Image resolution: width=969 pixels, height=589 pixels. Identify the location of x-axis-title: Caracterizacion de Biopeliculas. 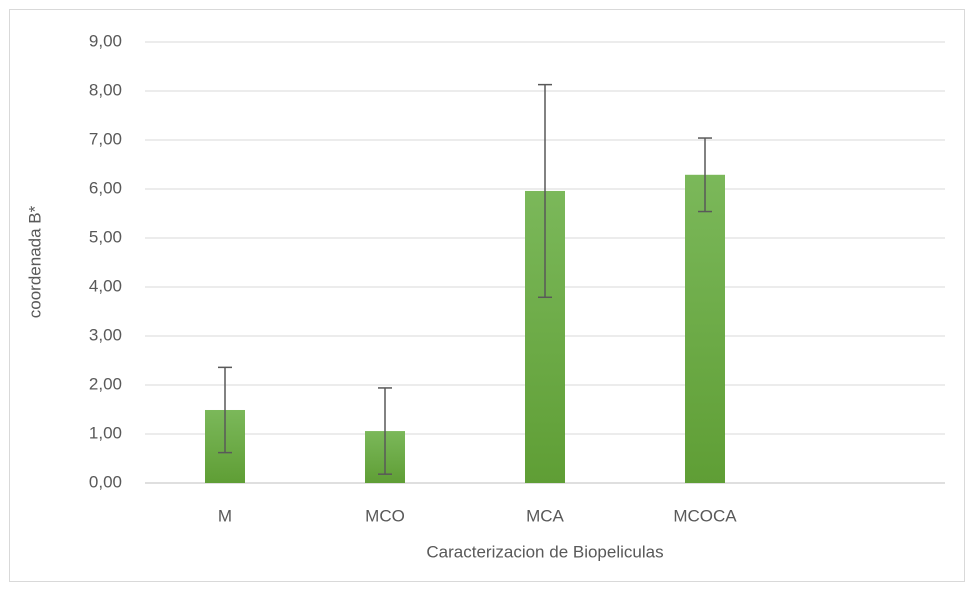
(544, 551).